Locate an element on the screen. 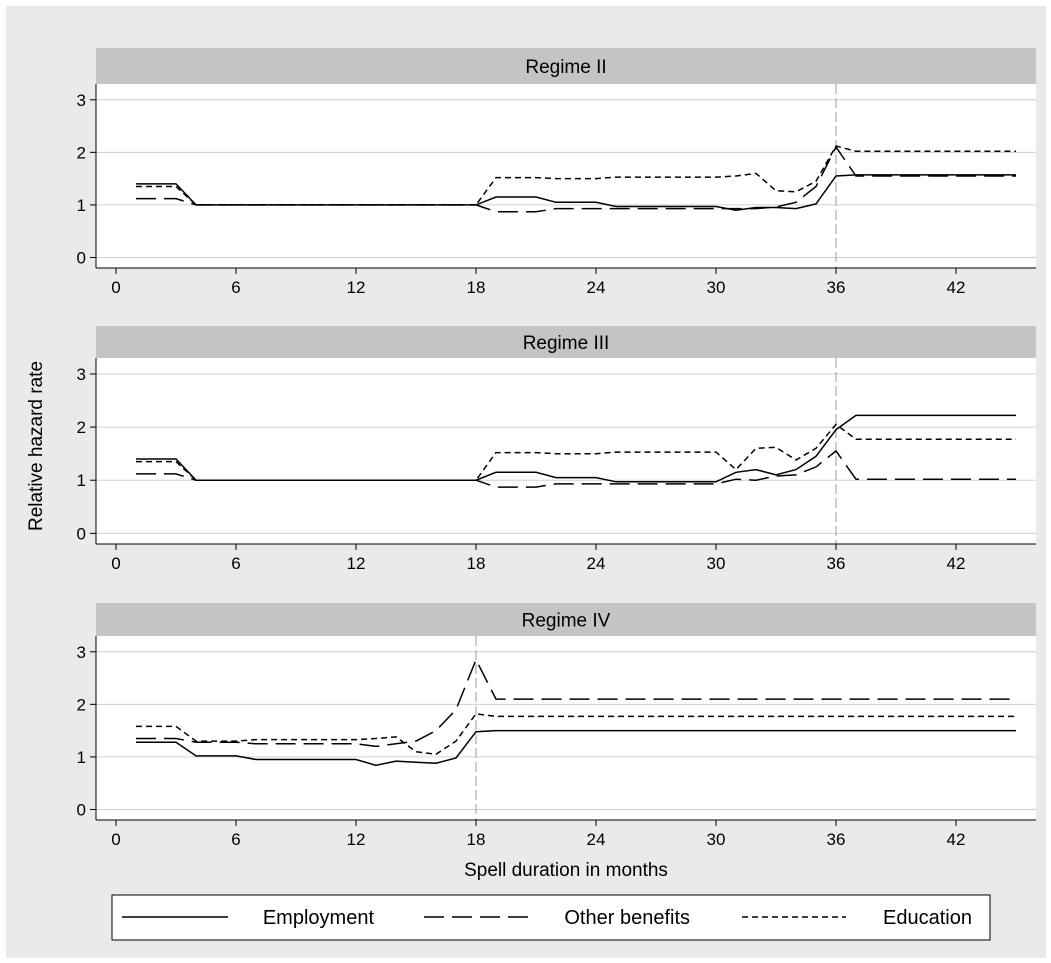 The height and width of the screenshot is (963, 1051). legend-label: Employment is located at coordinates (319, 918).